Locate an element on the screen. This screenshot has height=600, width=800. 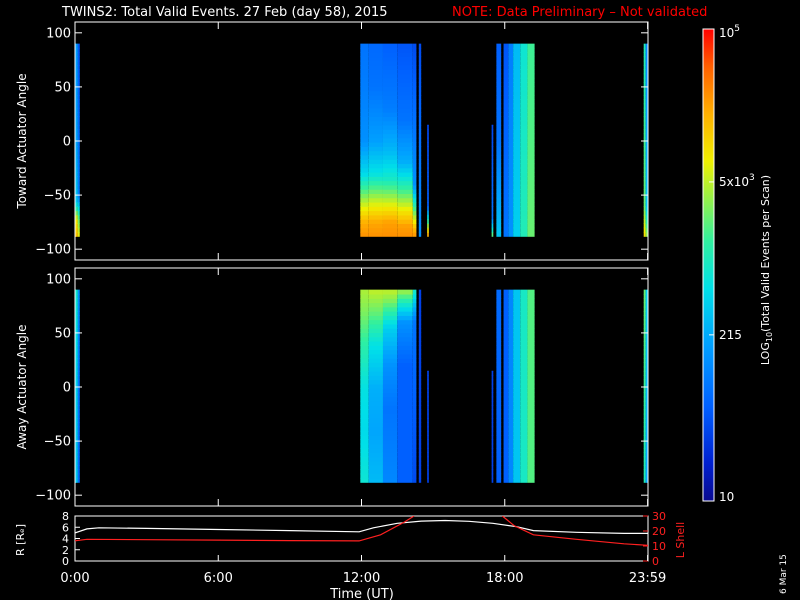
colorbar-tick-label-0: 10 is located at coordinates (726, 497).